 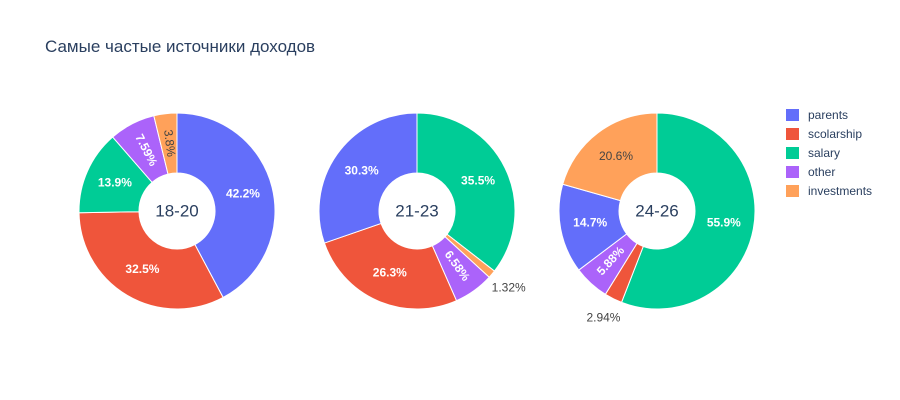 I want to click on slice-label-investments: 20.6%, so click(x=616, y=156).